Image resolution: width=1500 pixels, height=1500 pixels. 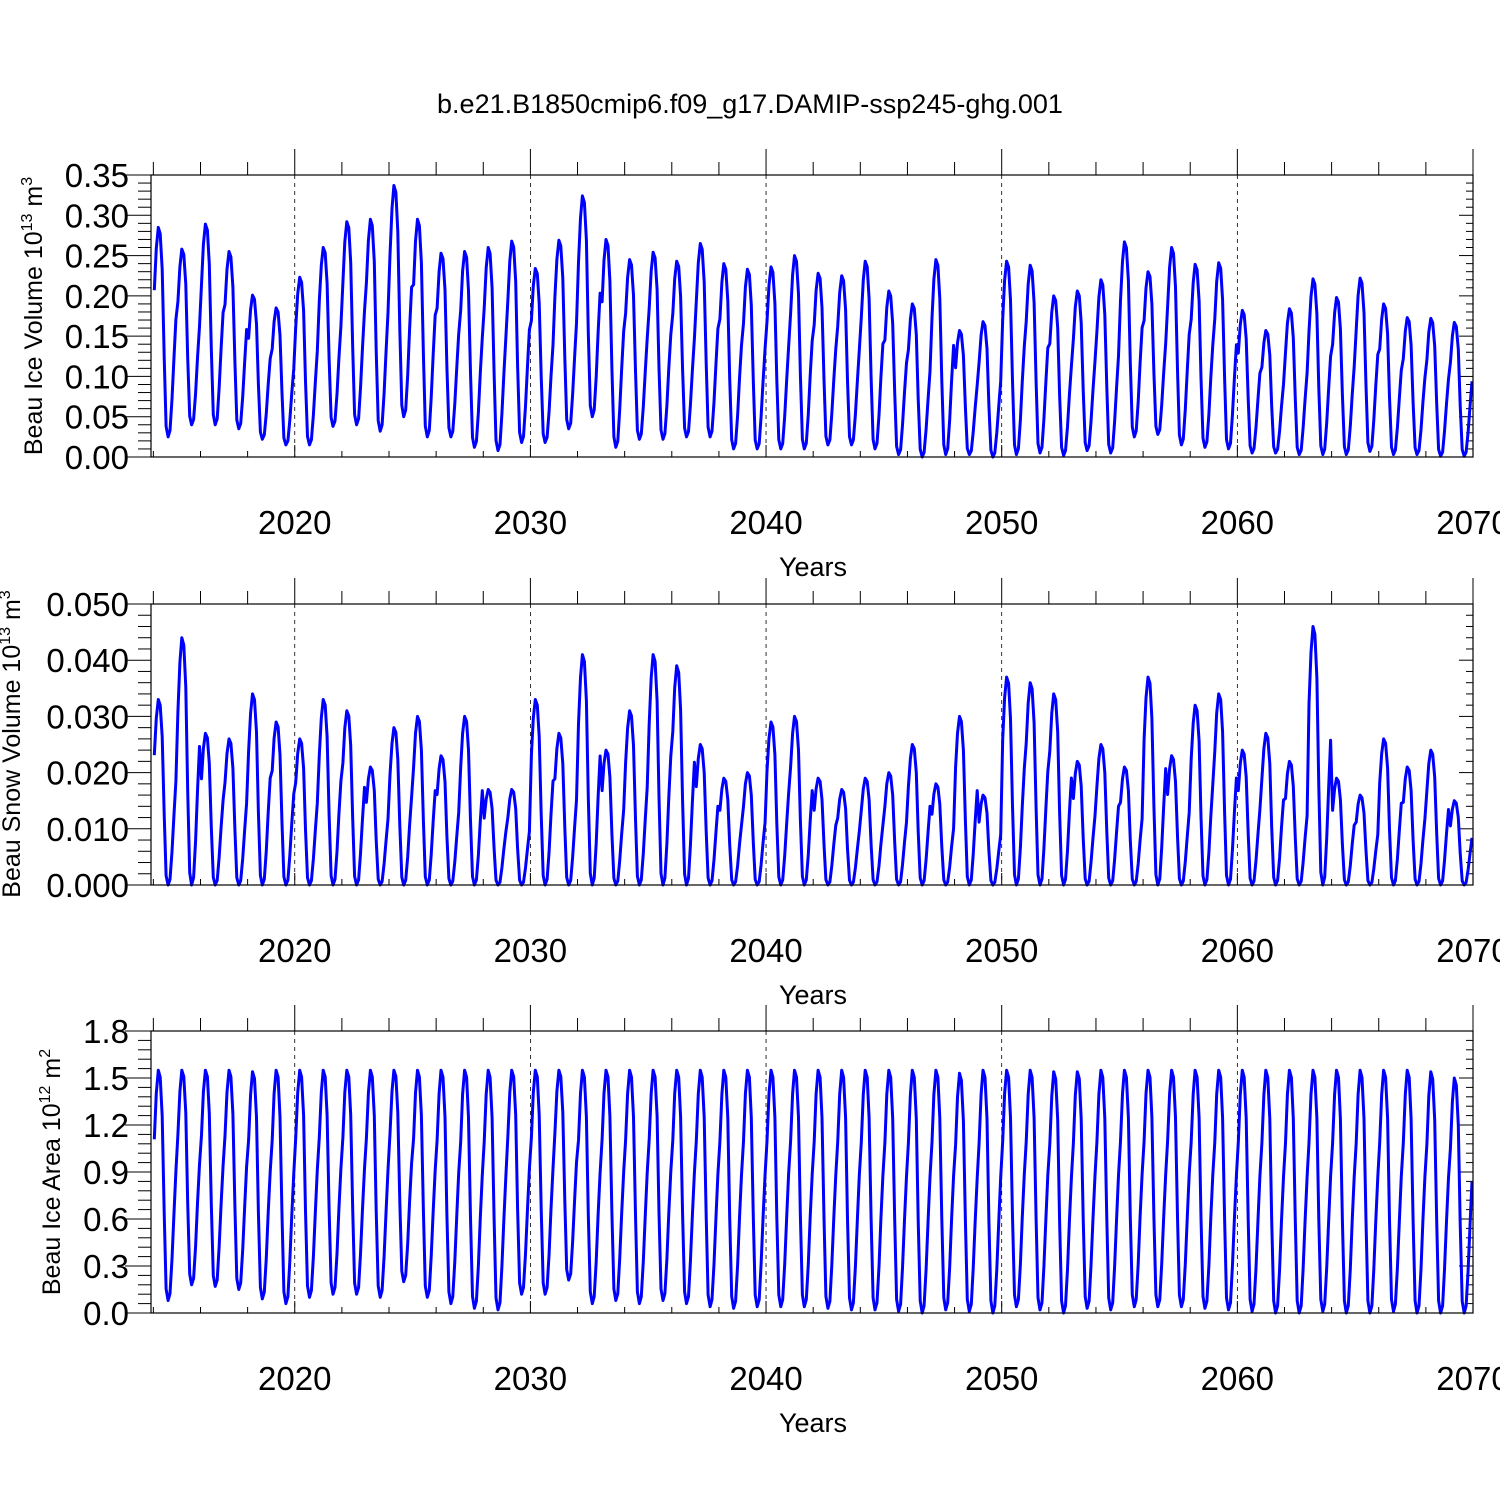 What do you see at coordinates (97, 417) in the screenshot?
I see `y-tick-label: 0.05` at bounding box center [97, 417].